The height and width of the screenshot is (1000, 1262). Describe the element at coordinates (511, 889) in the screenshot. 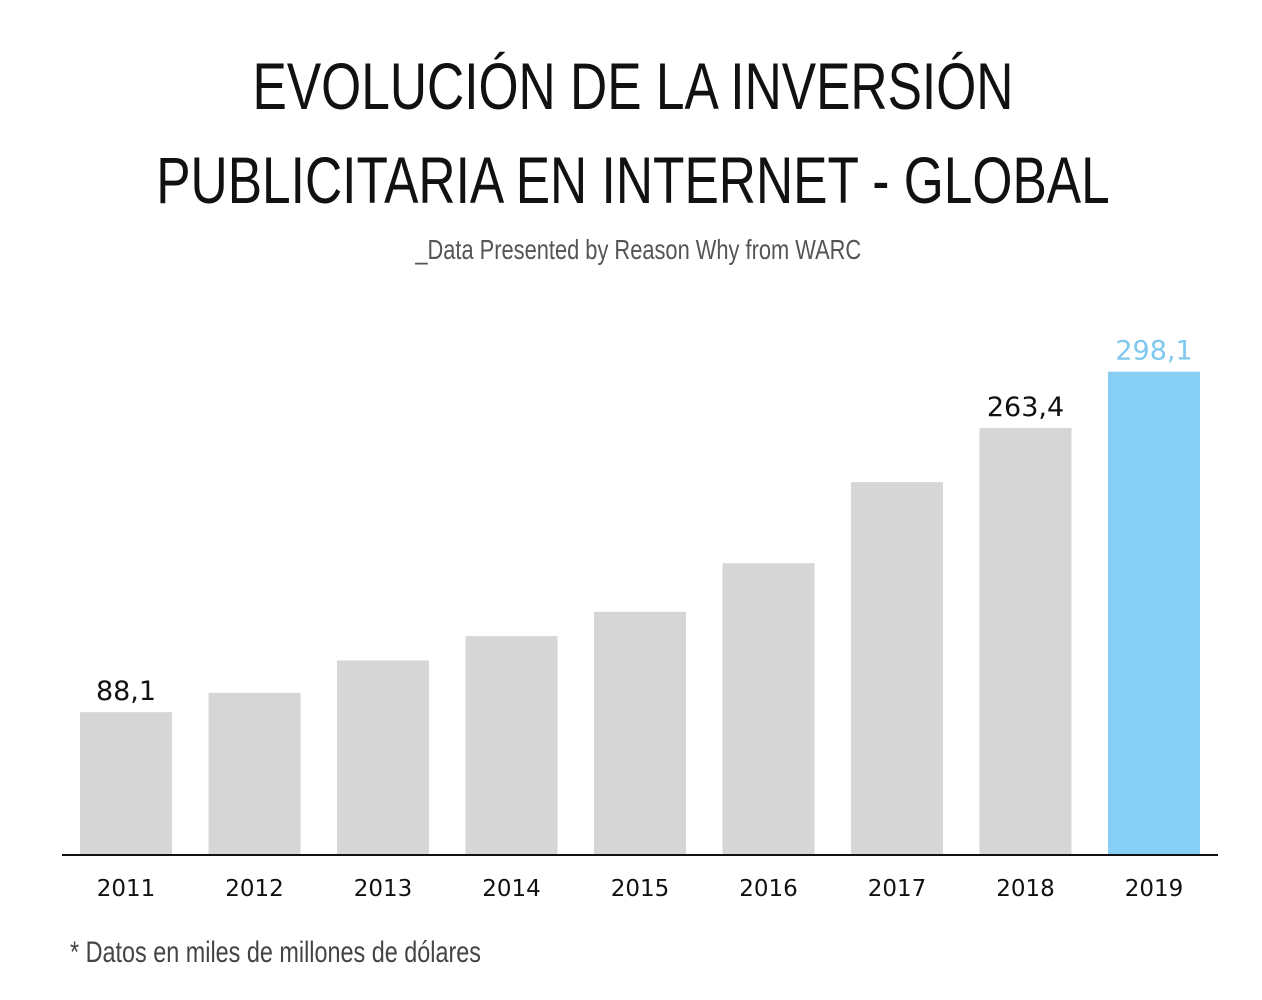

I see `x-tick-label-2014: 2014` at that location.